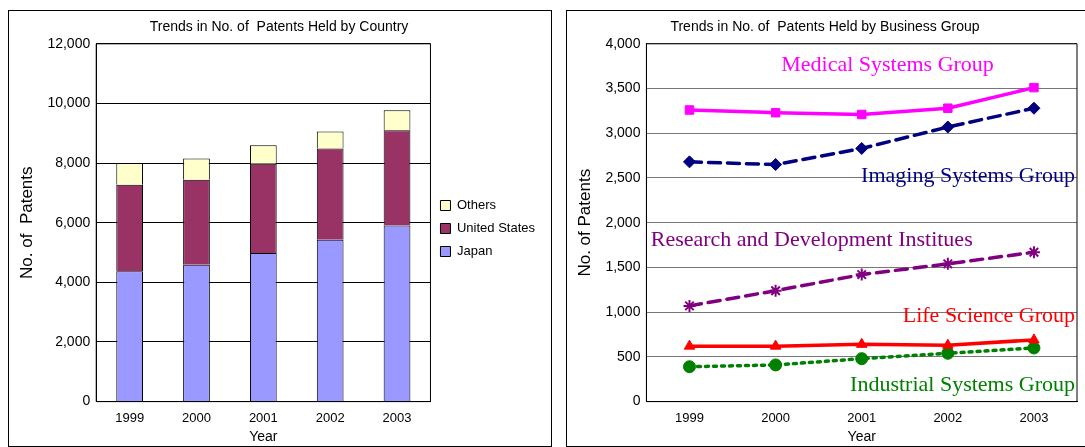 Image resolution: width=1085 pixels, height=447 pixels. Describe the element at coordinates (629, 355) in the screenshot. I see `y-tick-label: 500` at that location.